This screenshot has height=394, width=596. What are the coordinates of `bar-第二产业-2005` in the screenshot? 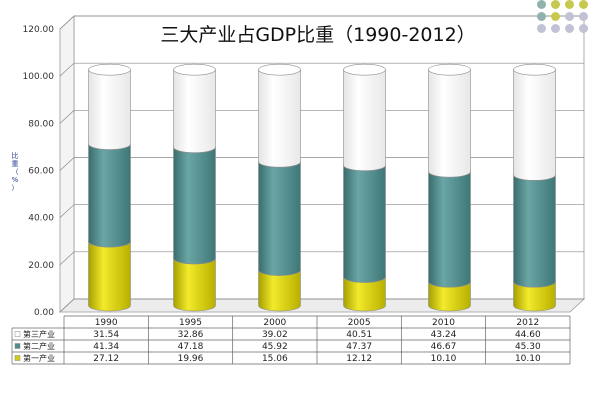 It's located at (364, 221).